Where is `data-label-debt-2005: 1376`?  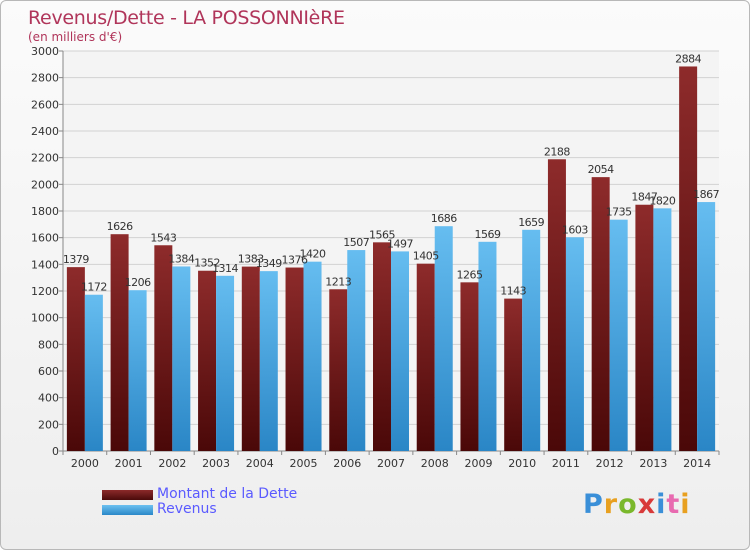 data-label-debt-2005: 1376 is located at coordinates (295, 260).